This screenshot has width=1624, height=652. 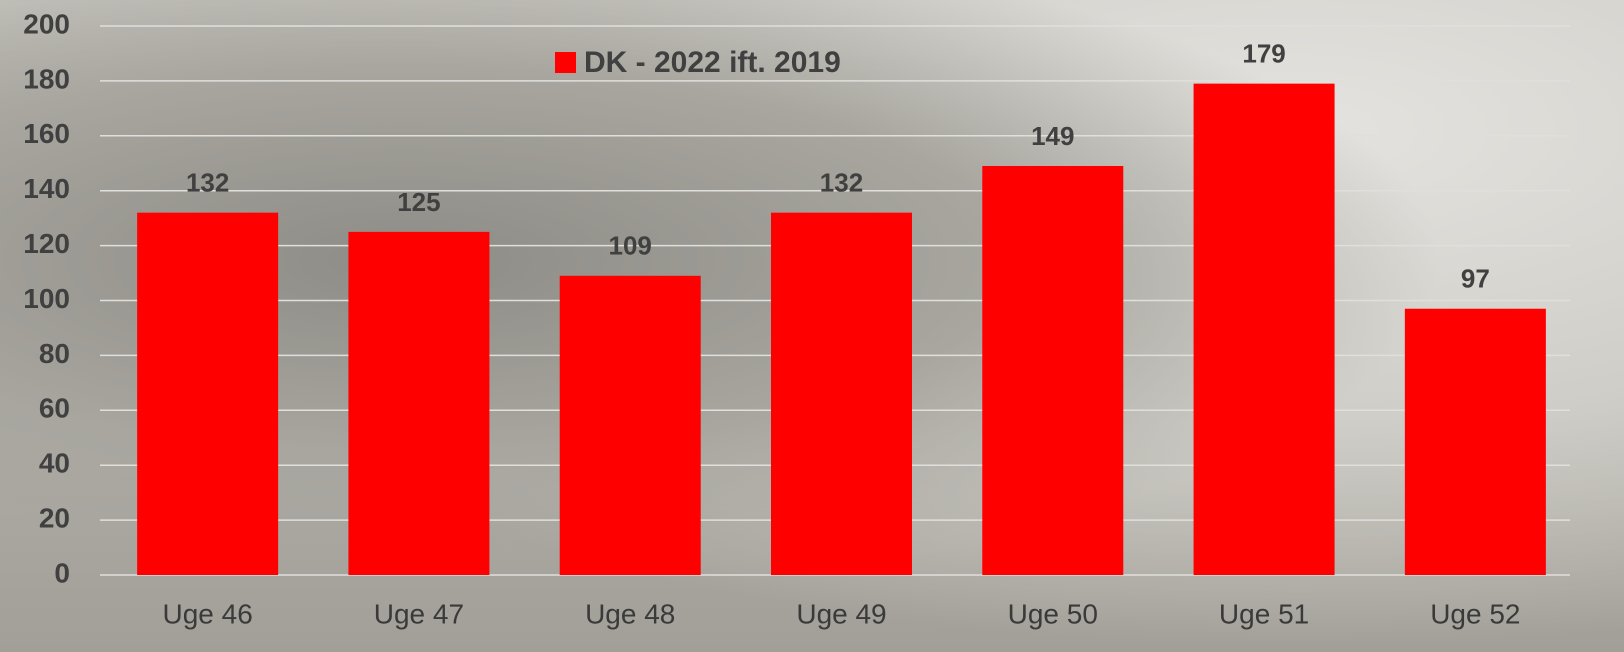 What do you see at coordinates (54, 463) in the screenshot?
I see `y-tick-label: 40` at bounding box center [54, 463].